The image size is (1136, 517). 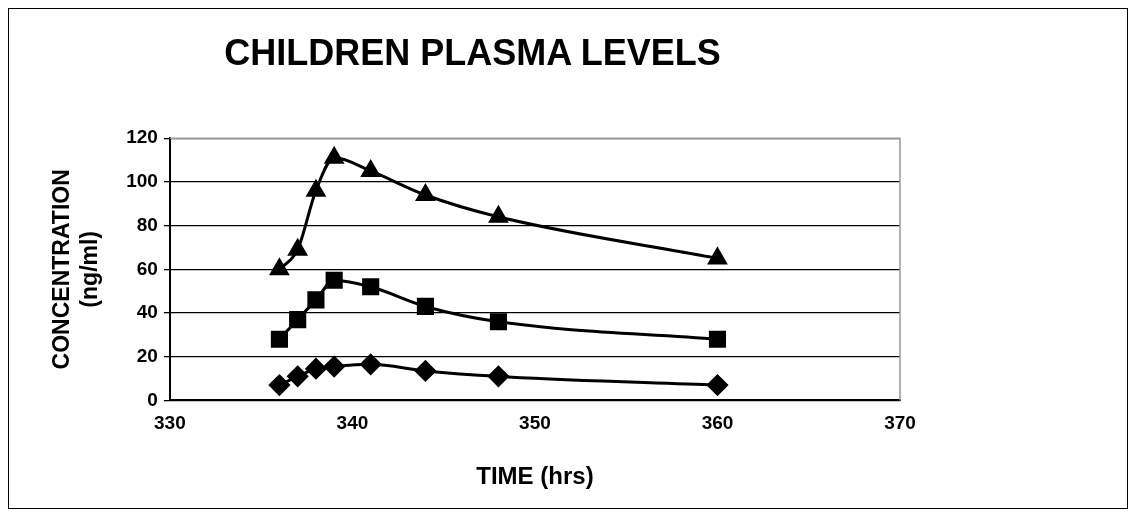 I want to click on x-tick-label: 330, so click(x=170, y=423).